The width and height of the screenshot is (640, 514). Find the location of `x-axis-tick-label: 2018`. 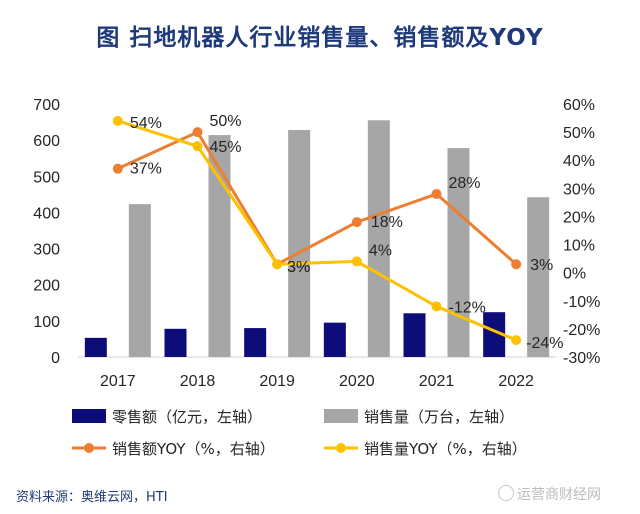

x-axis-tick-label: 2018 is located at coordinates (198, 381).